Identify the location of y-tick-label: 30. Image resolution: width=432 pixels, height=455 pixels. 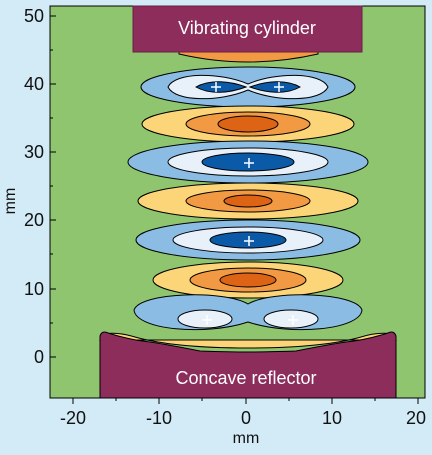
(34, 152).